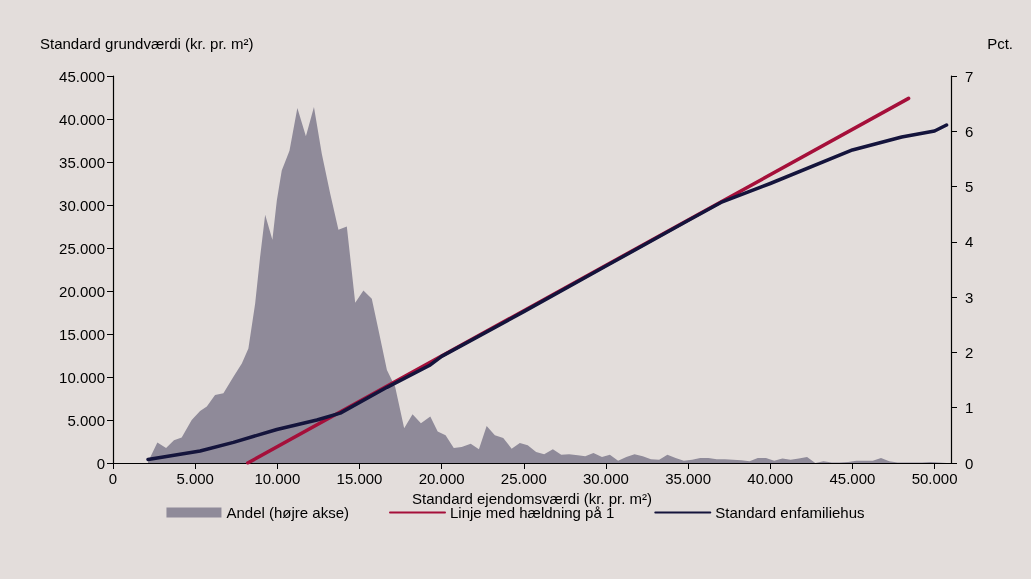 The width and height of the screenshot is (1031, 579). What do you see at coordinates (82, 334) in the screenshot?
I see `y-tick-label: 15.000` at bounding box center [82, 334].